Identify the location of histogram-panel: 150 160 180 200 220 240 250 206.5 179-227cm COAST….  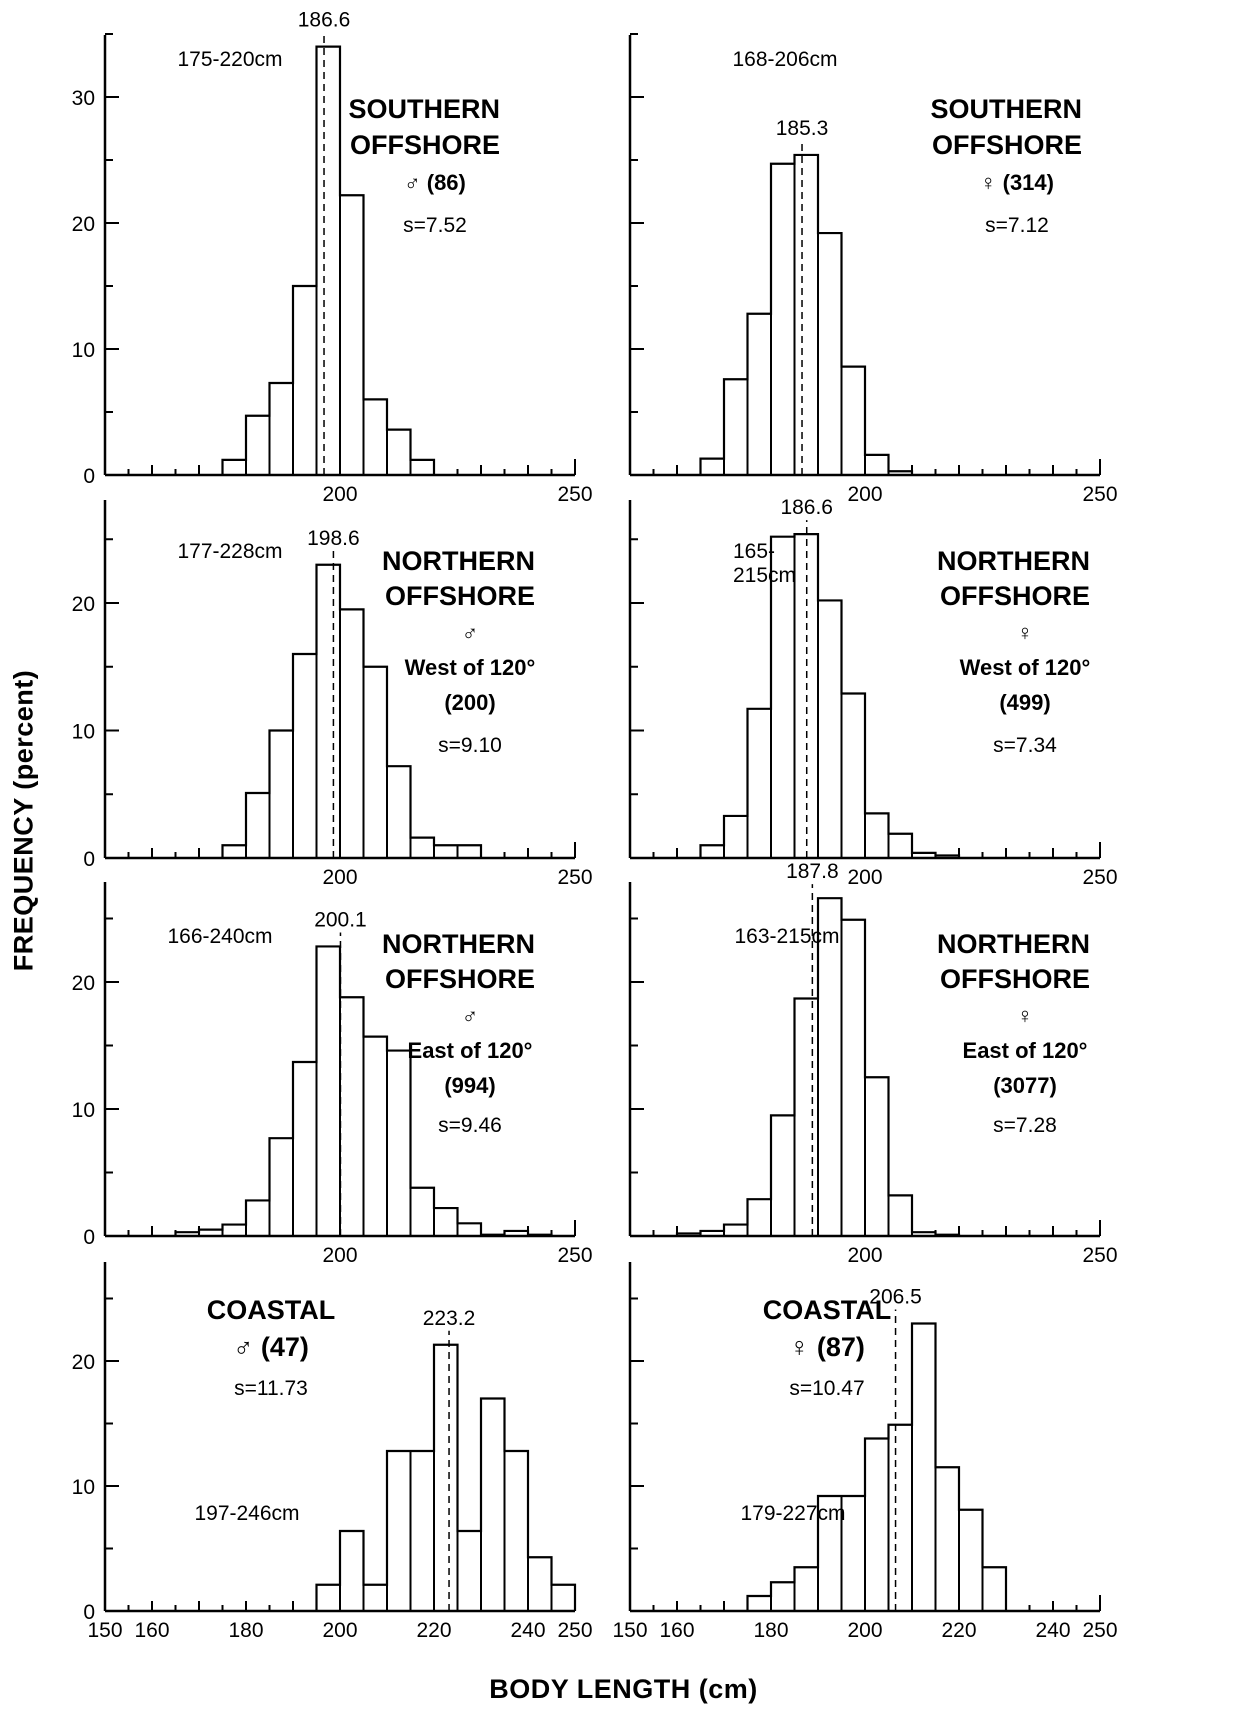
(865, 1452).